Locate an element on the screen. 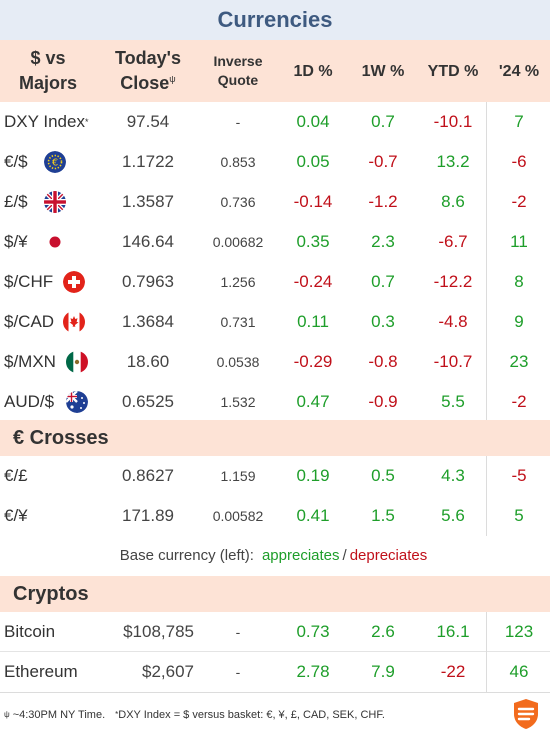 The image size is (550, 738). pair-label: $/CAD is located at coordinates (29, 321).